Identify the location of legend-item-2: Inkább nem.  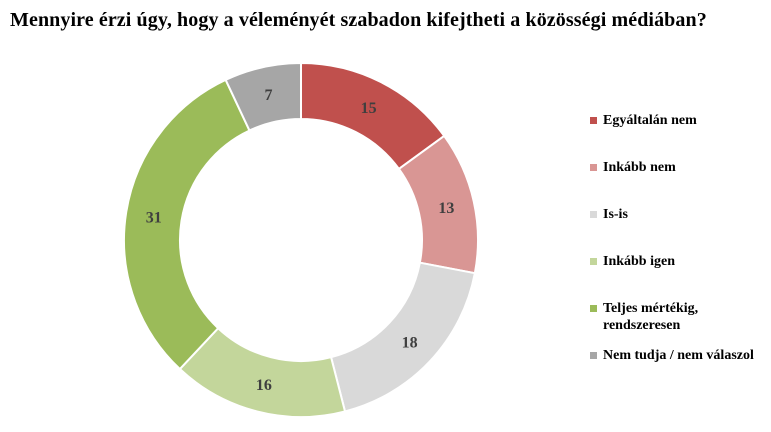
(679, 182).